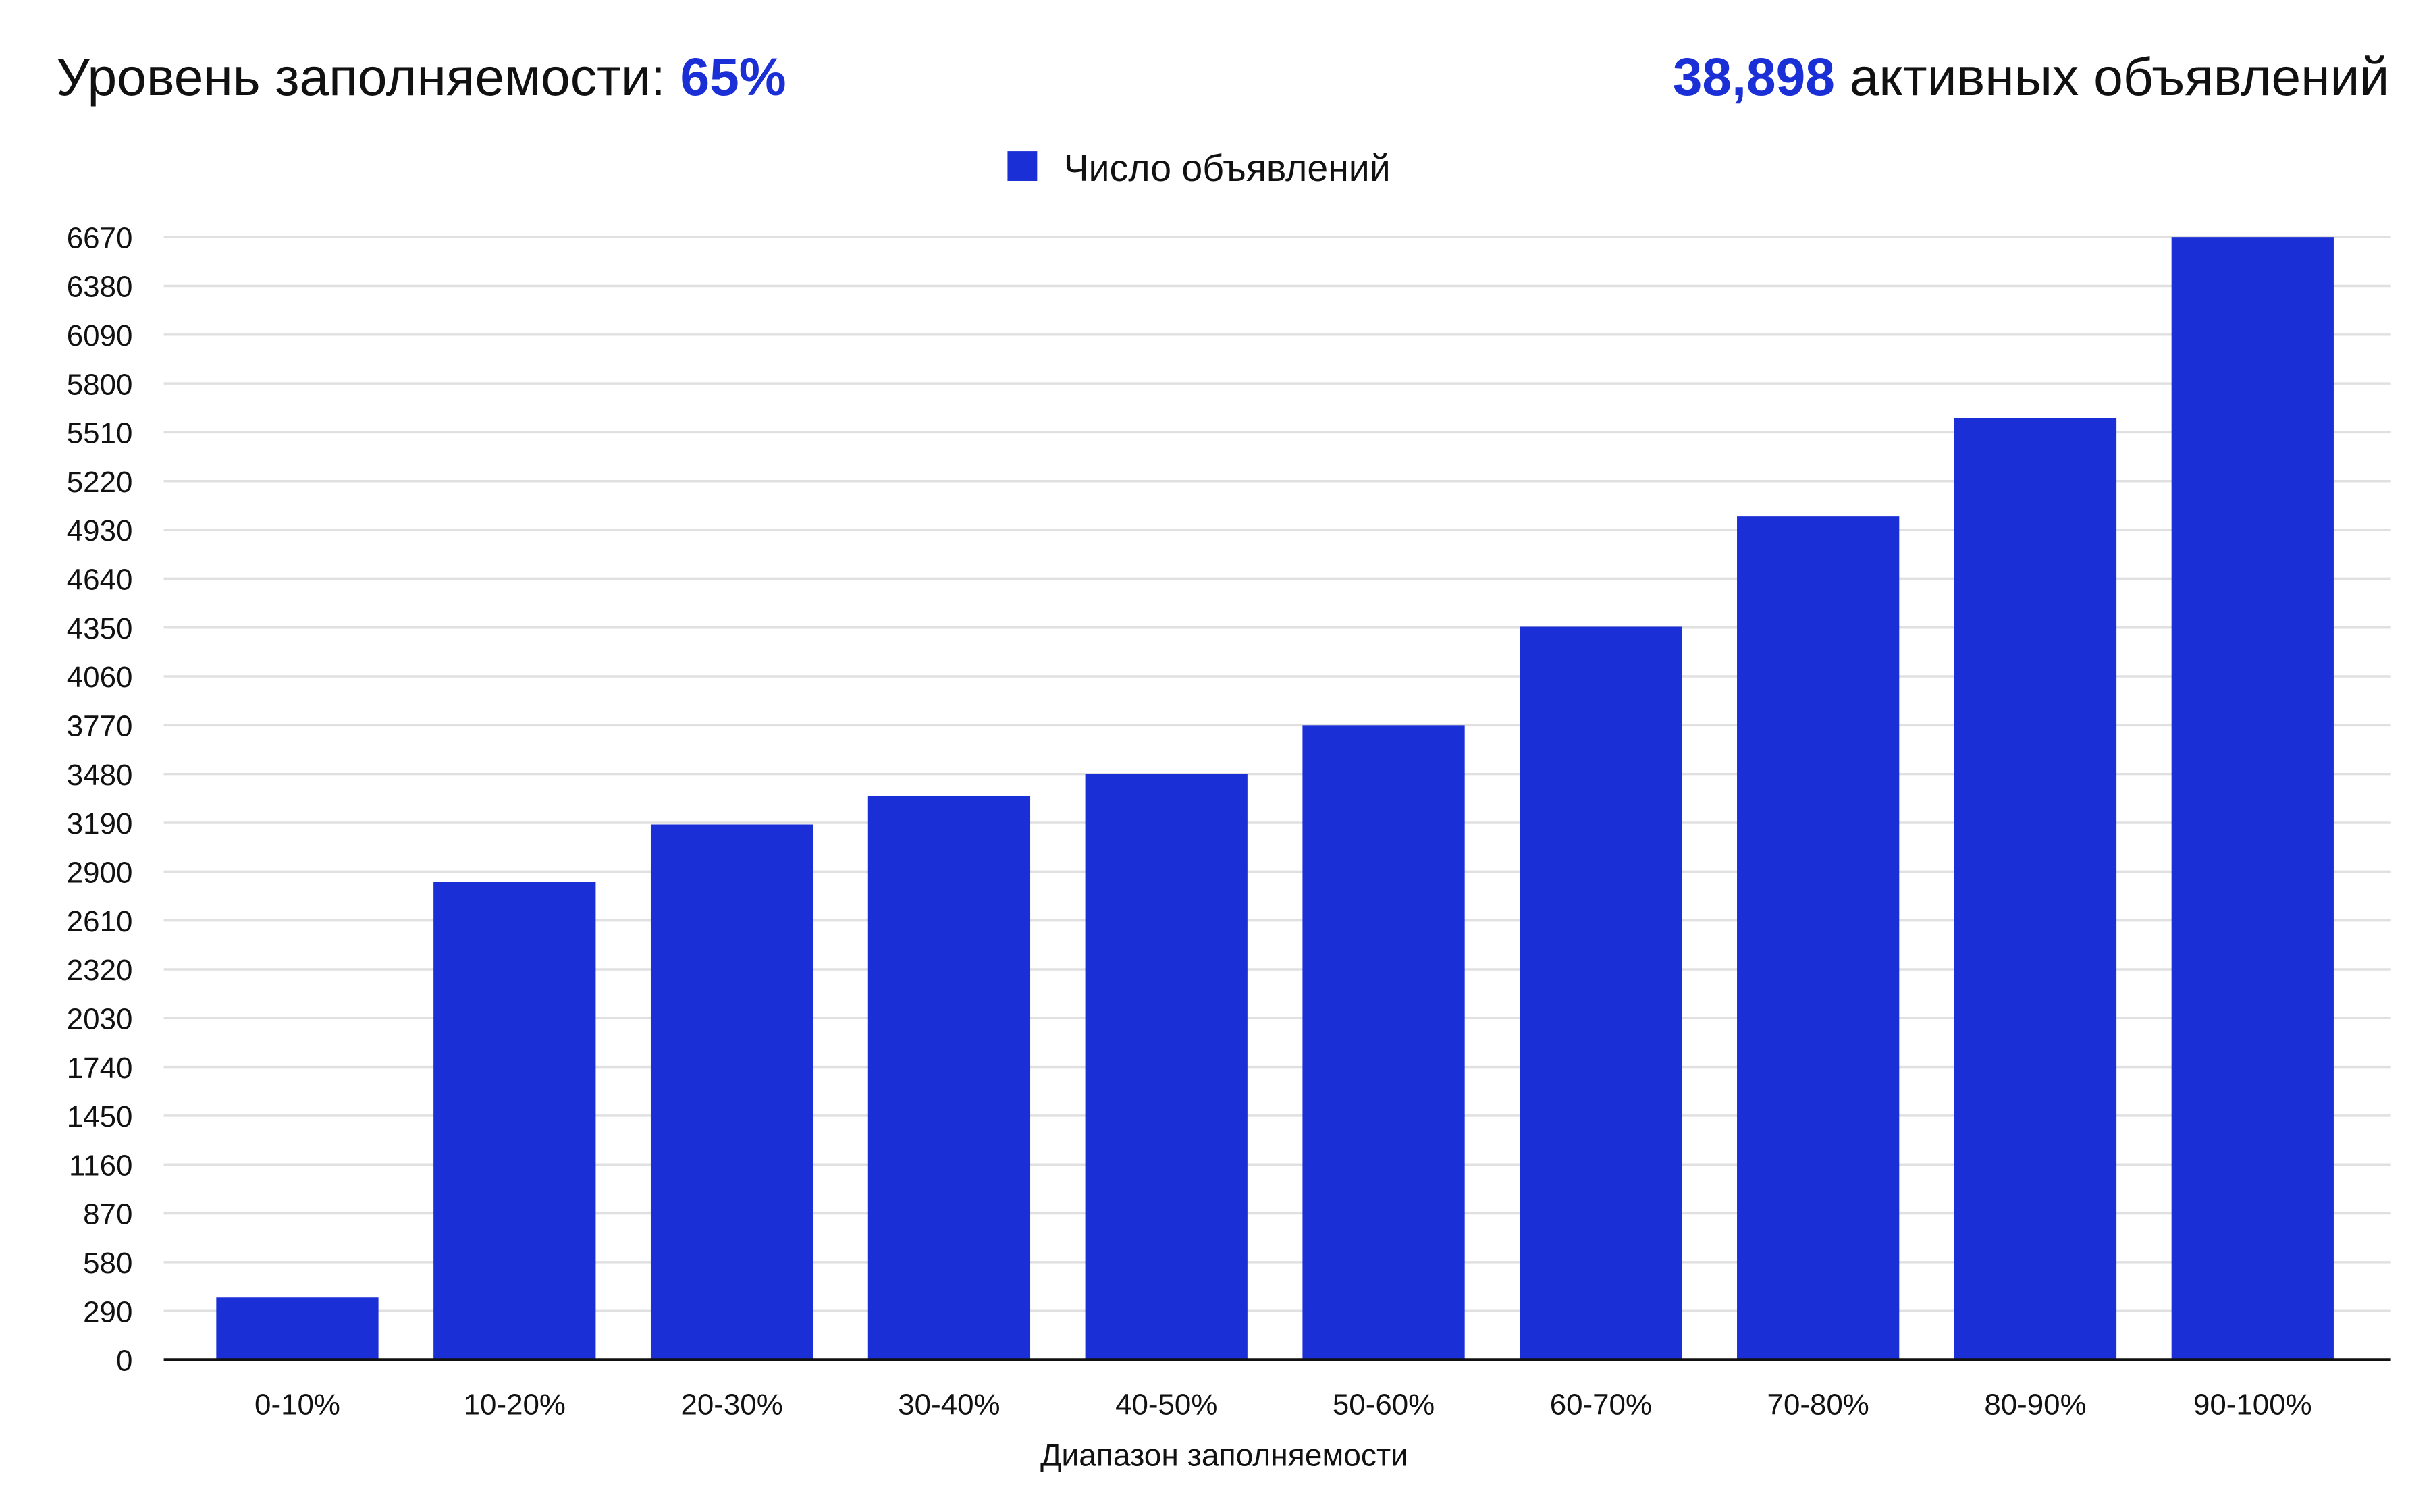  I want to click on y-tick-label: 5220, so click(100, 482).